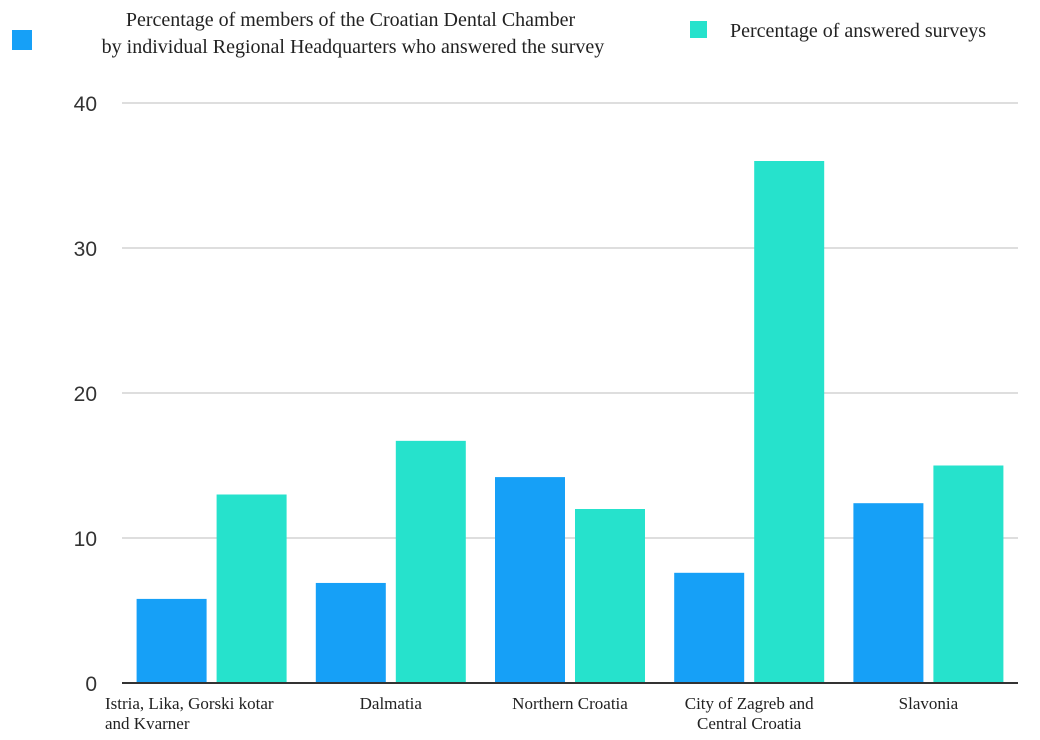  I want to click on legend-swatch-surveys, so click(698, 29).